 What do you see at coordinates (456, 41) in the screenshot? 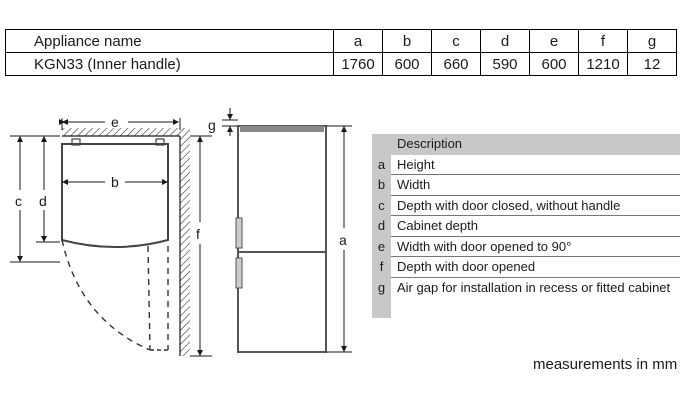
I see `header-c: c` at bounding box center [456, 41].